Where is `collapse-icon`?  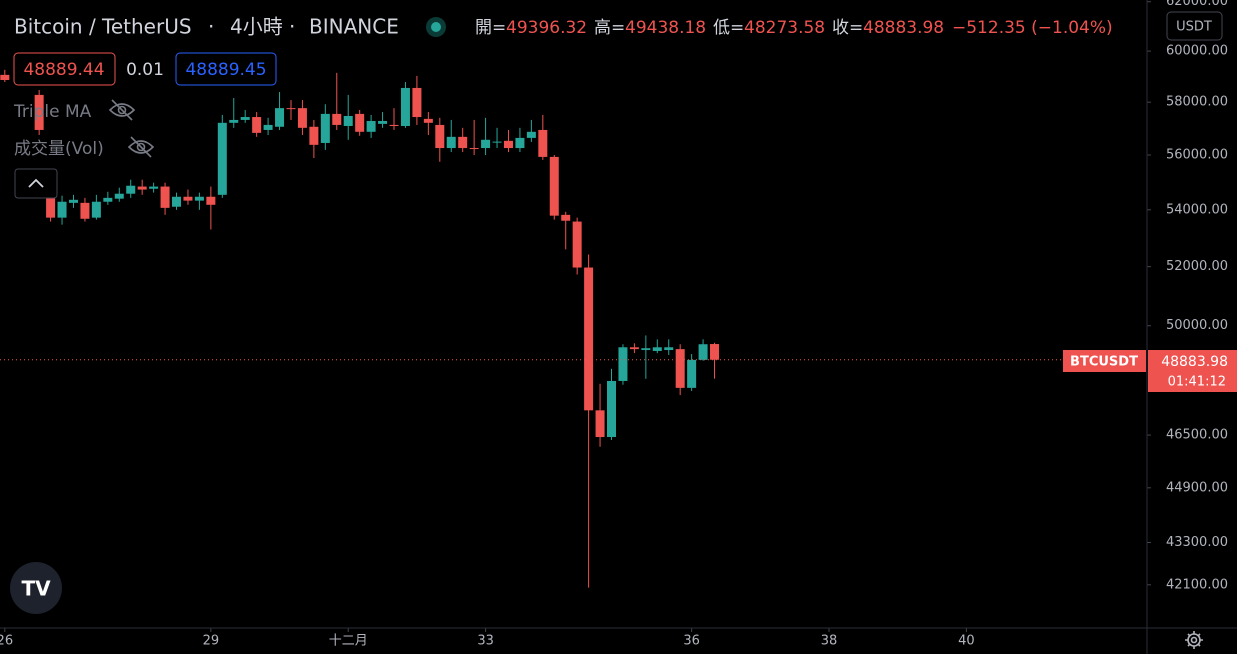
collapse-icon is located at coordinates (36, 183).